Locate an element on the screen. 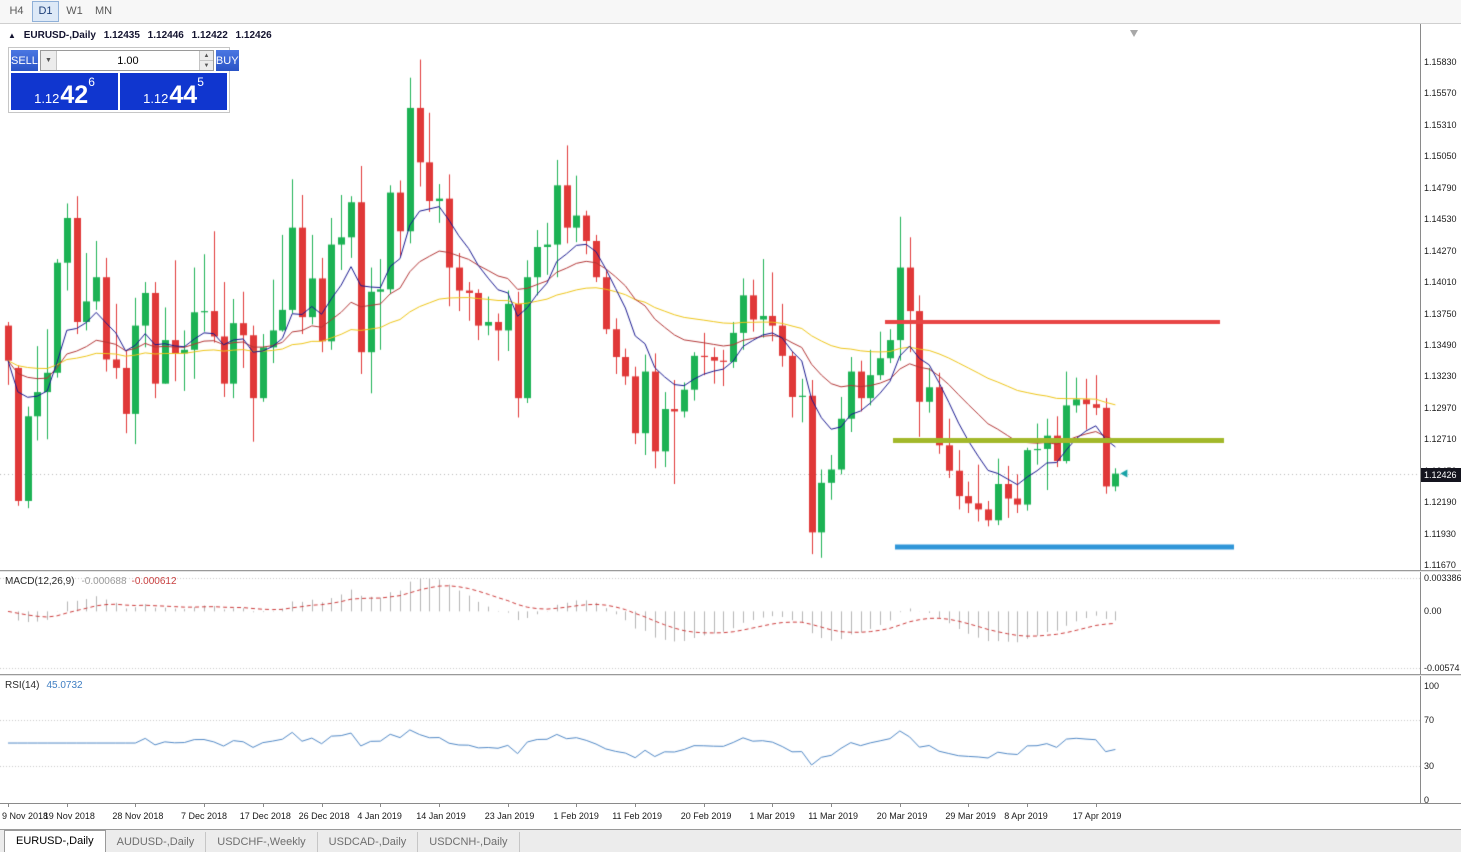 The height and width of the screenshot is (852, 1461). rsi-value: 45.0732 is located at coordinates (64, 685).